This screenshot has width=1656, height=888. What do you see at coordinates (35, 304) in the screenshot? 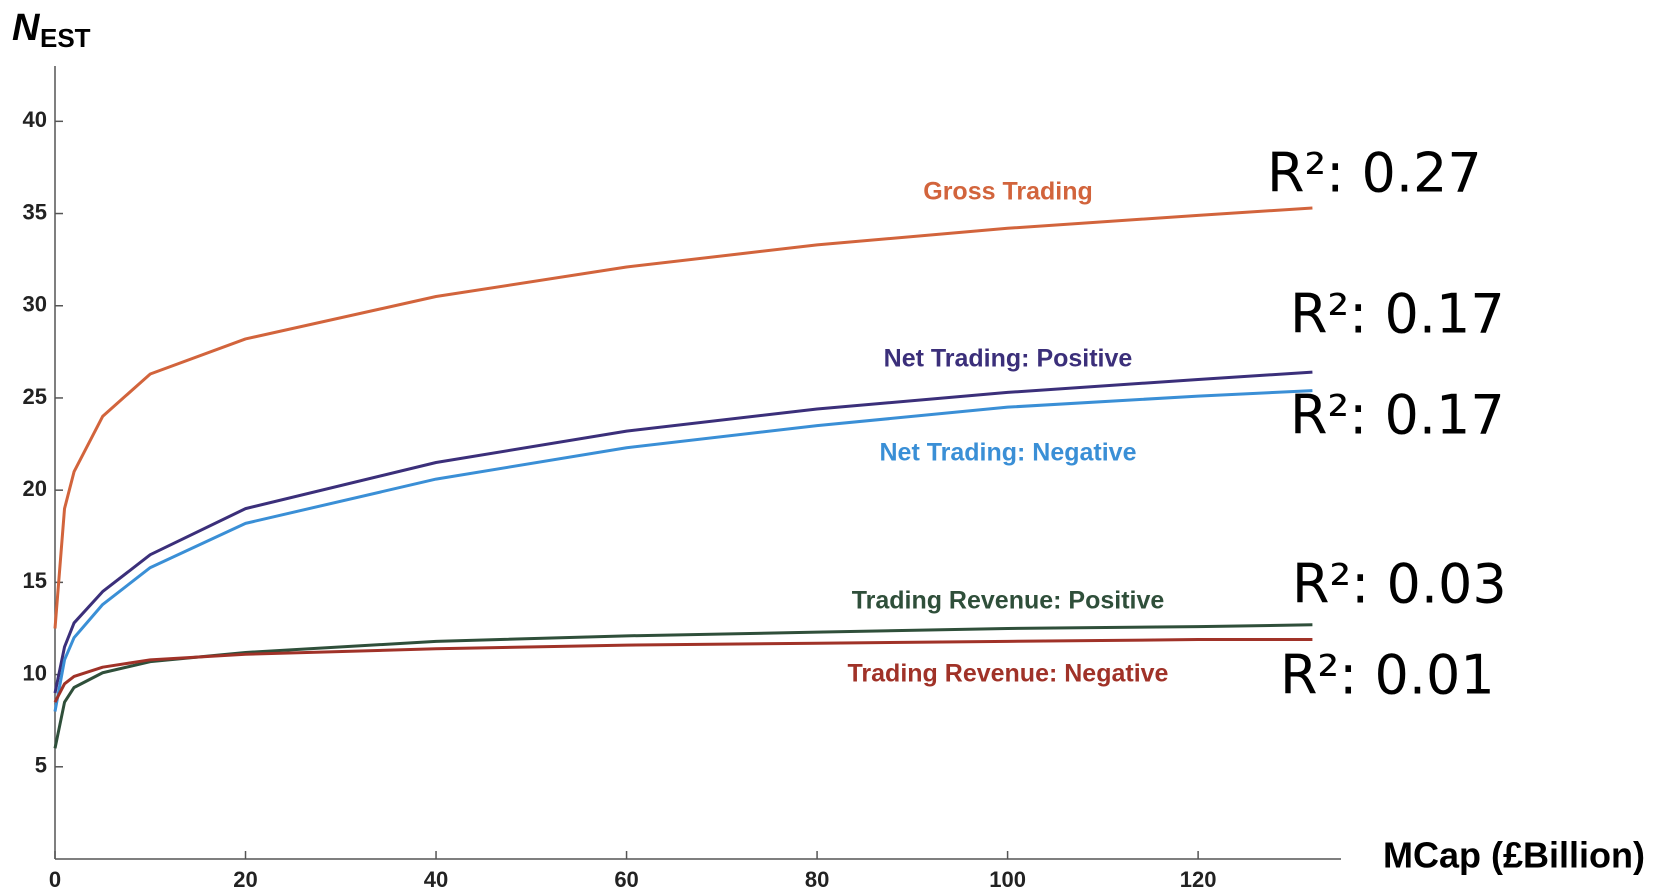
I see `y-tick-label: 30` at bounding box center [35, 304].